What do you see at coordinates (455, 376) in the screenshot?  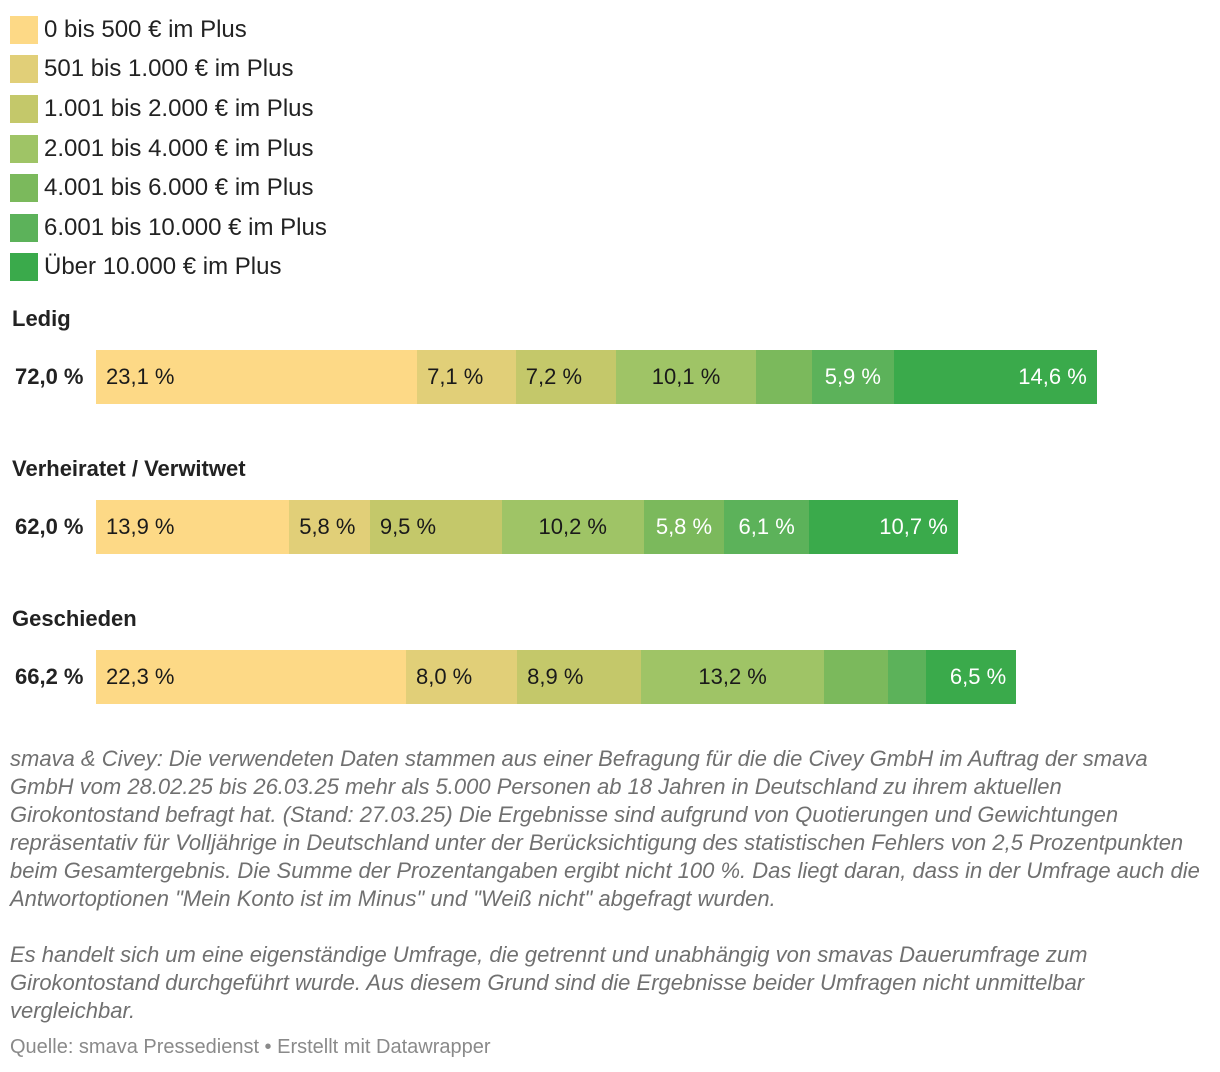 I see `bar-value-label: 7,1 %` at bounding box center [455, 376].